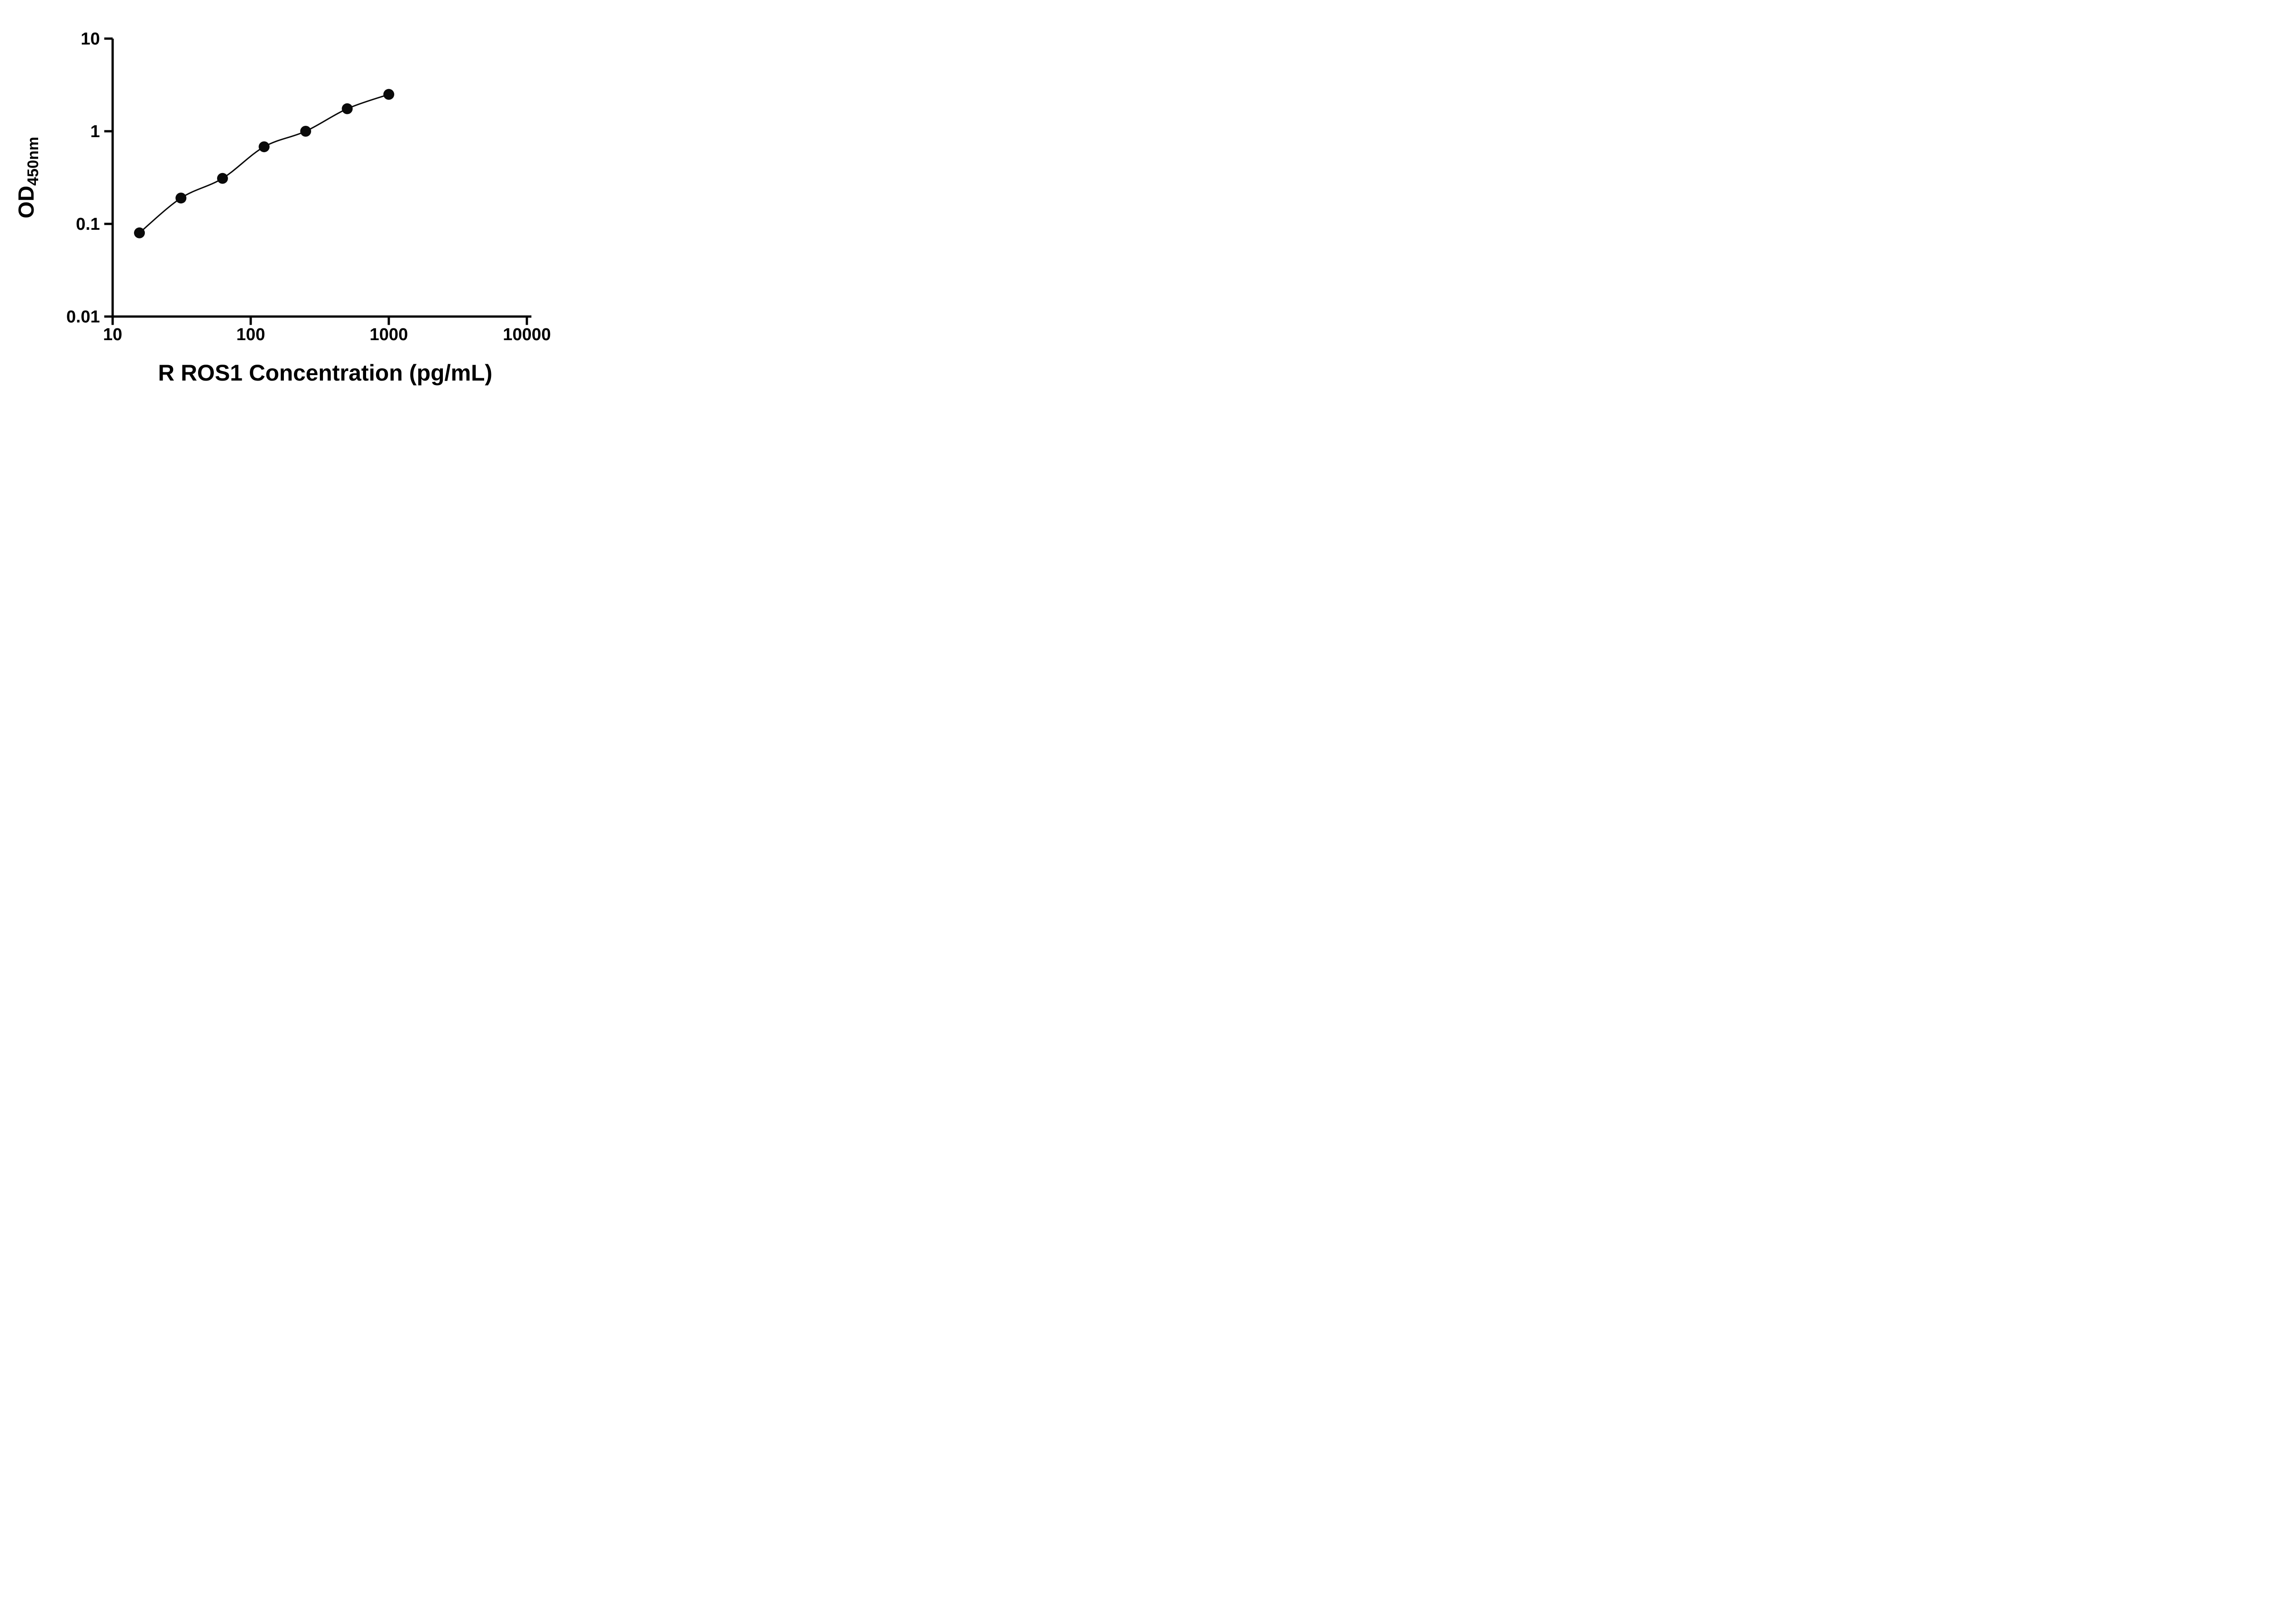 The height and width of the screenshot is (1624, 2271). Describe the element at coordinates (389, 334) in the screenshot. I see `x-tick-label: 1000` at that location.